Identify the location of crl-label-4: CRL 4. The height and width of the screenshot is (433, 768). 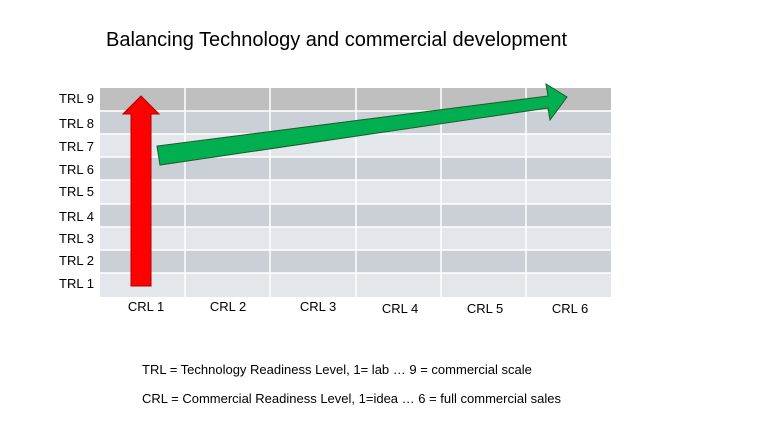
(400, 308).